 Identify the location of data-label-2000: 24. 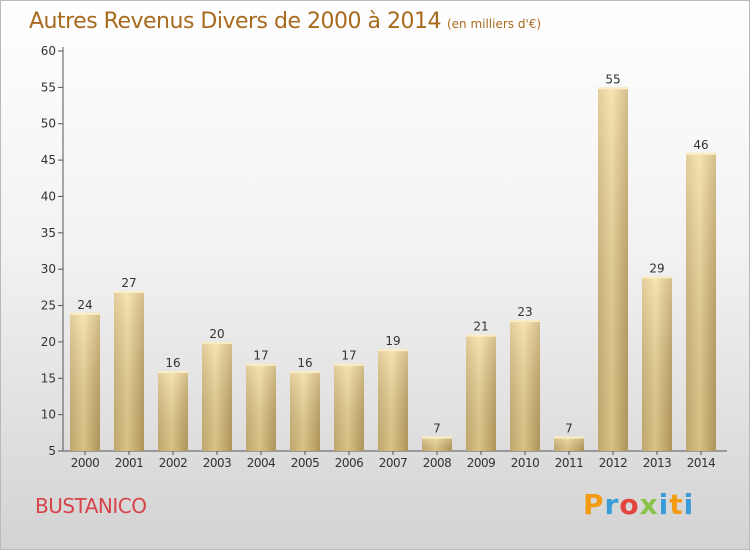
(84, 305).